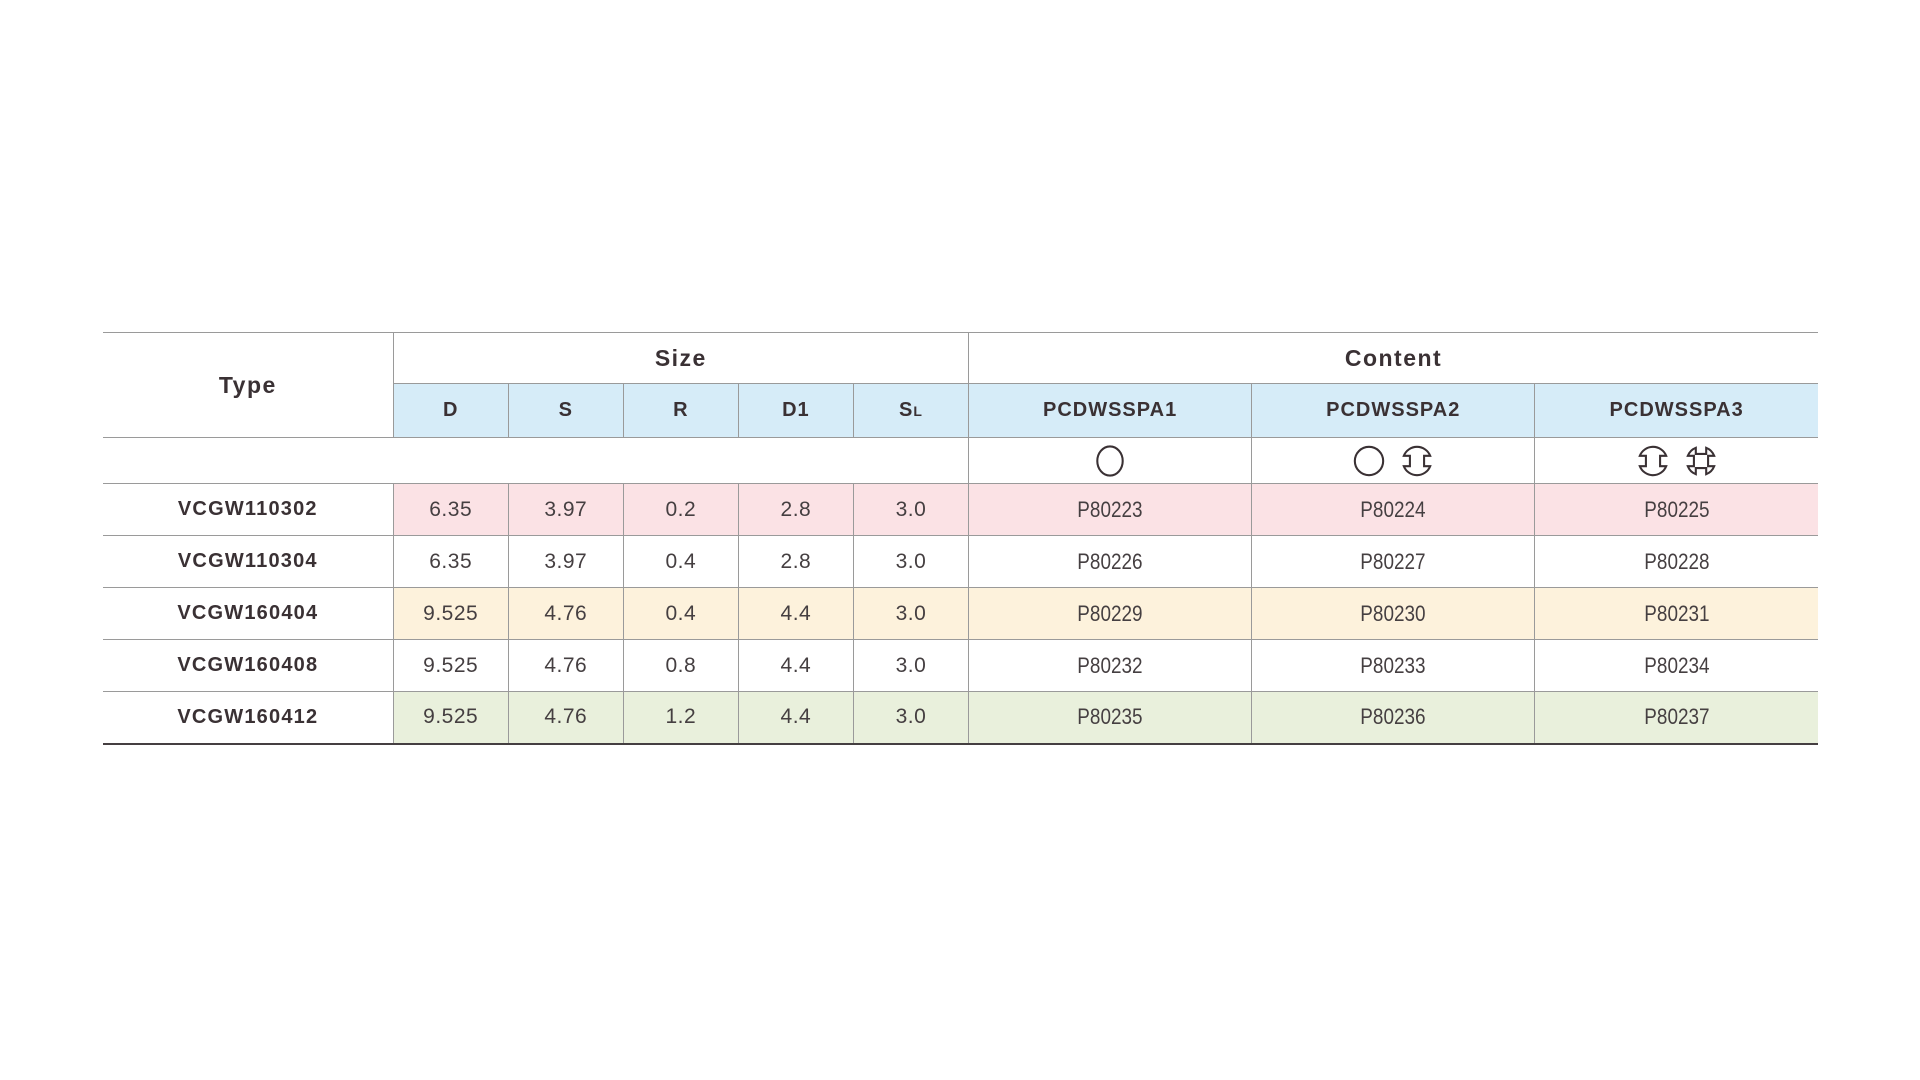 This screenshot has width=1920, height=1080. Describe the element at coordinates (248, 613) in the screenshot. I see `cell-type: VCGW160404` at that location.